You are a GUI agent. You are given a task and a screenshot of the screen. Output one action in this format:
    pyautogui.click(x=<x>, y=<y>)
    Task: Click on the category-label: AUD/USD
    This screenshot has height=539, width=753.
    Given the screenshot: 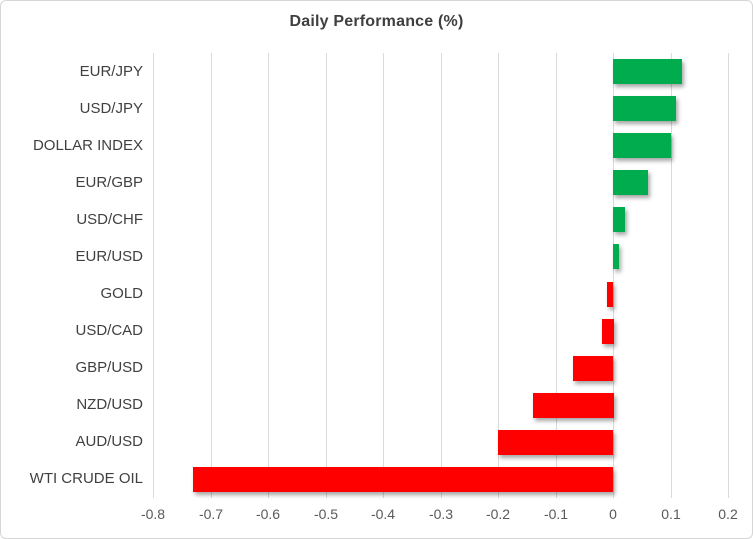 What is the action you would take?
    pyautogui.click(x=109, y=441)
    